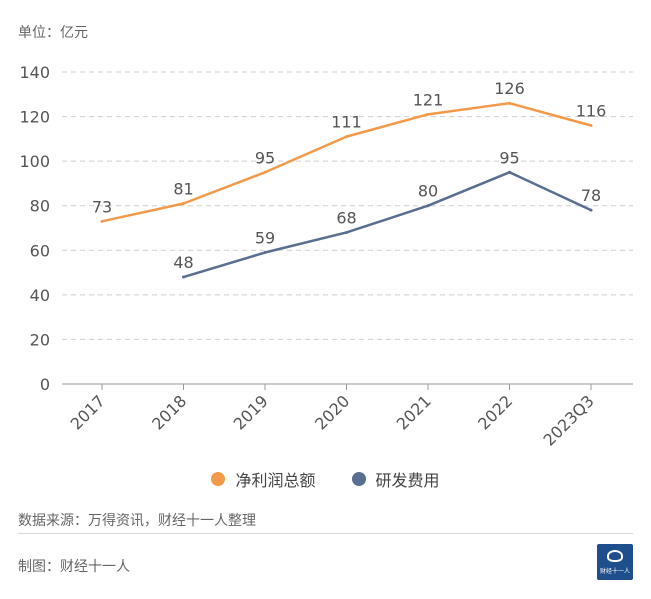 This screenshot has height=599, width=651. I want to click on data-label: 48, so click(183, 262).